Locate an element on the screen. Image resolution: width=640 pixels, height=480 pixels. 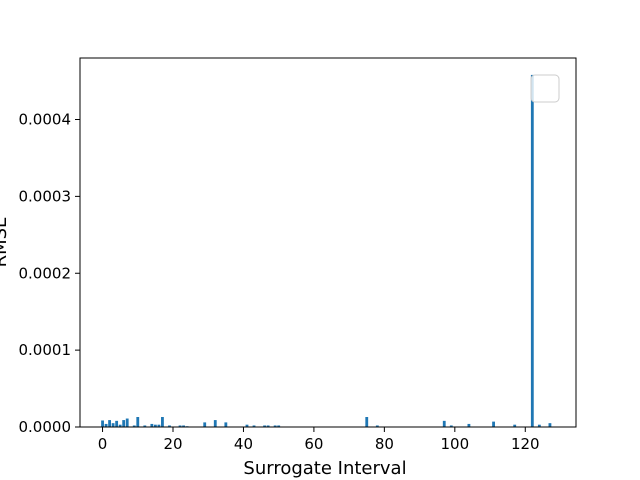
y-tick-label: 0.0001 is located at coordinates (45, 350).